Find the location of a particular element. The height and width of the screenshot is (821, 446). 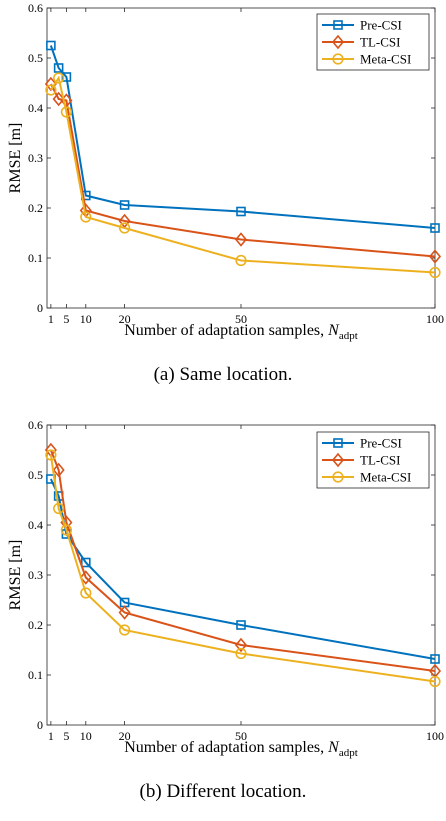

figure-caption: (a) Same location. is located at coordinates (223, 374).